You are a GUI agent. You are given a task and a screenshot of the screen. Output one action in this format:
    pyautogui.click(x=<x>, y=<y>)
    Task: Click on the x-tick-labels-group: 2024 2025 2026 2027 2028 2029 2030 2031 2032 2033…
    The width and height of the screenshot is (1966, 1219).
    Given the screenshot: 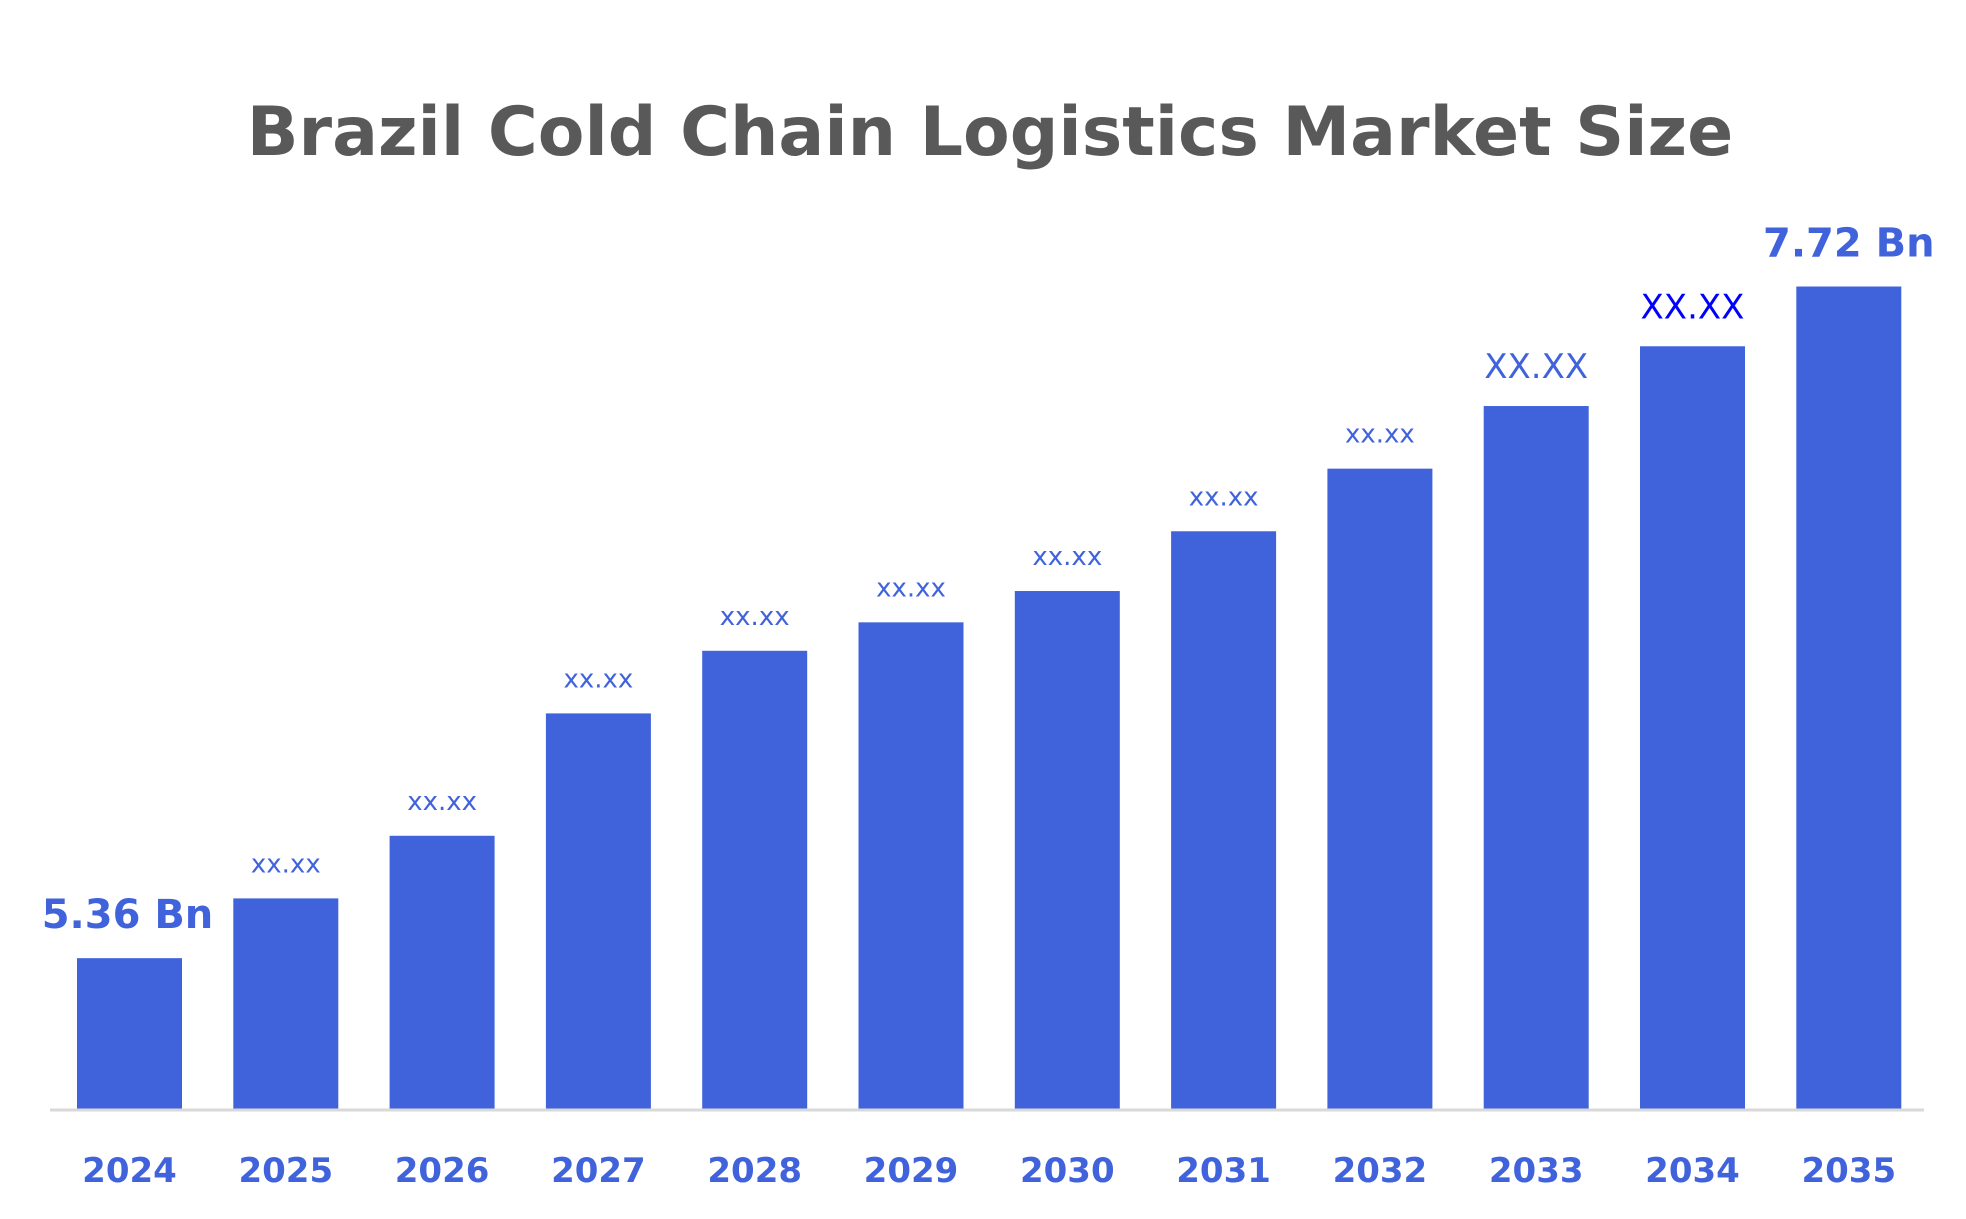 What is the action you would take?
    pyautogui.click(x=989, y=1171)
    